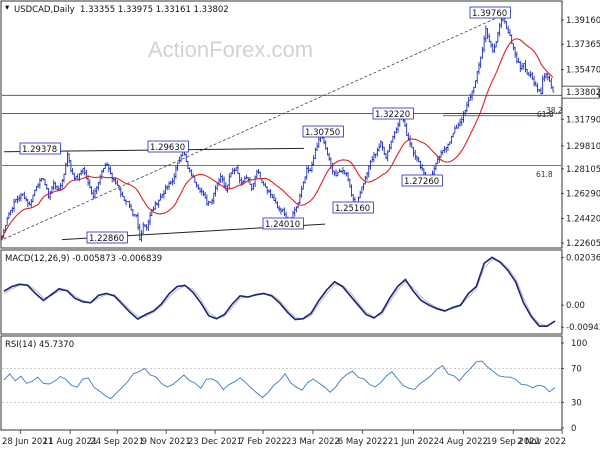 The width and height of the screenshot is (600, 450). What do you see at coordinates (313, 442) in the screenshot?
I see `x-tick-label: 23 Mar 2022` at bounding box center [313, 442].